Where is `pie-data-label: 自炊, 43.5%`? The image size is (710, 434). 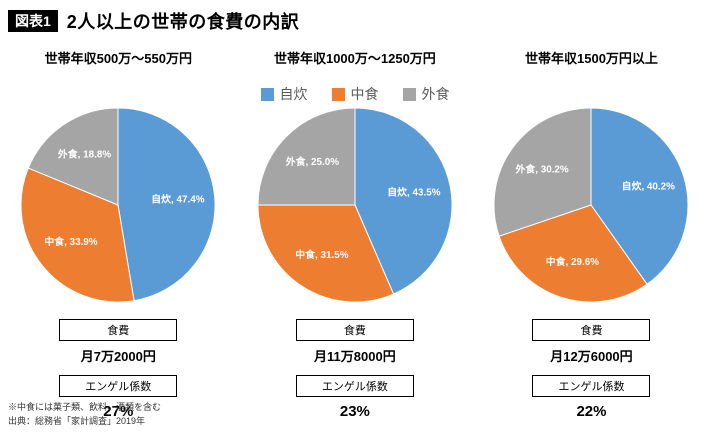 pie-data-label: 自炊, 43.5% is located at coordinates (413, 191).